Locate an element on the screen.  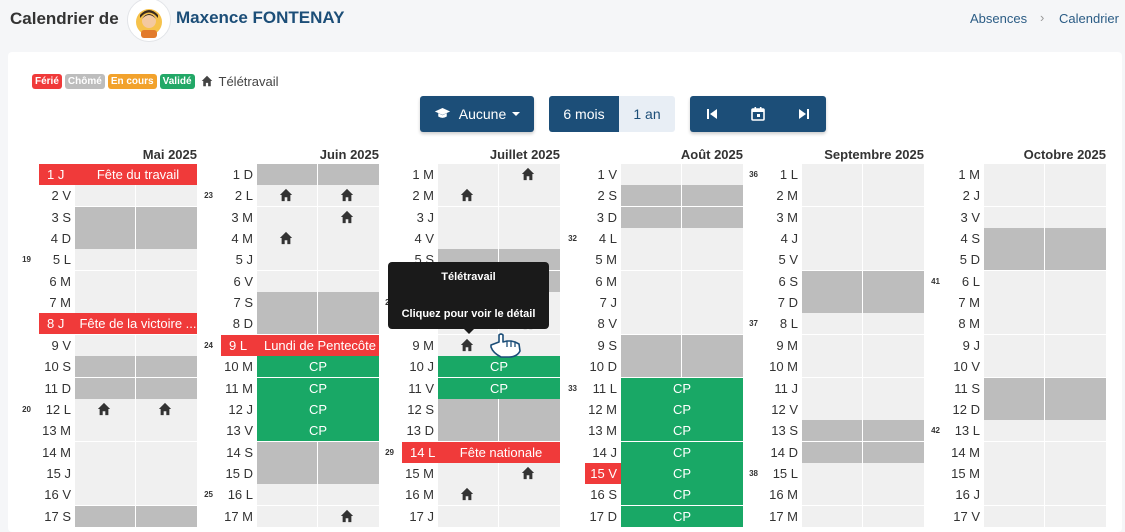
day-row: 6 S is located at coordinates (845, 281).